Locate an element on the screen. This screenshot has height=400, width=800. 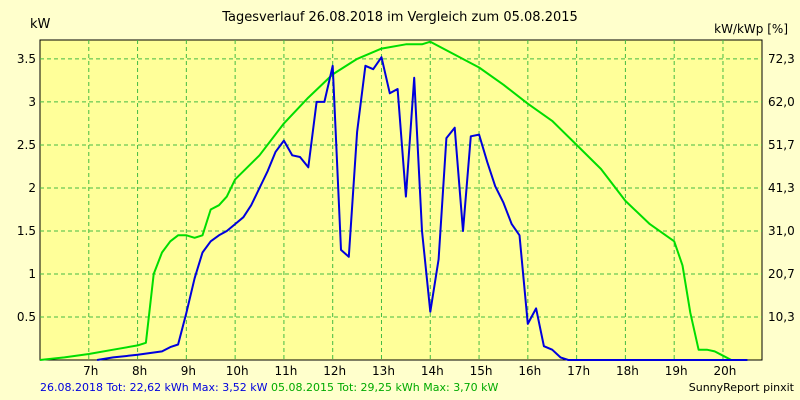
x-tick-label: 10h is located at coordinates (237, 371).